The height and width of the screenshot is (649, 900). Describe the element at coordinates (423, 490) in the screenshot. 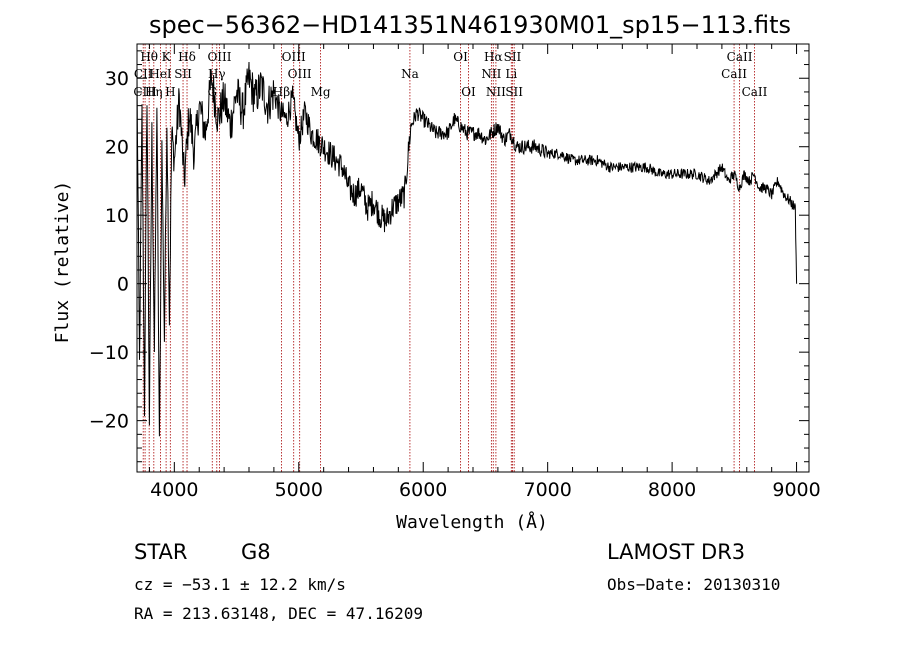

I see `x-tick-label: 6000` at that location.